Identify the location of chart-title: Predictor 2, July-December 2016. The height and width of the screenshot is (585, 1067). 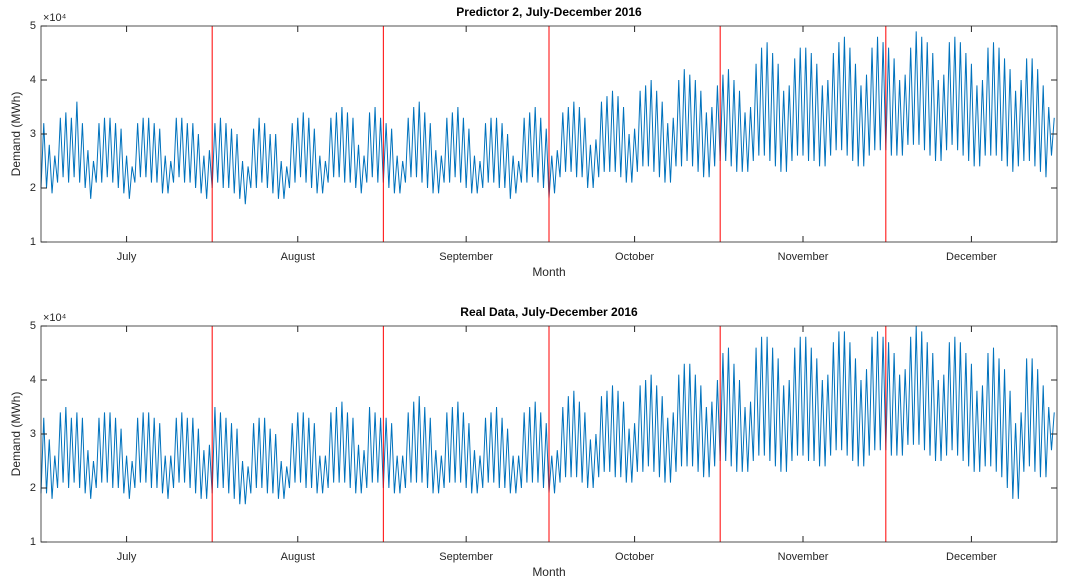
(549, 12).